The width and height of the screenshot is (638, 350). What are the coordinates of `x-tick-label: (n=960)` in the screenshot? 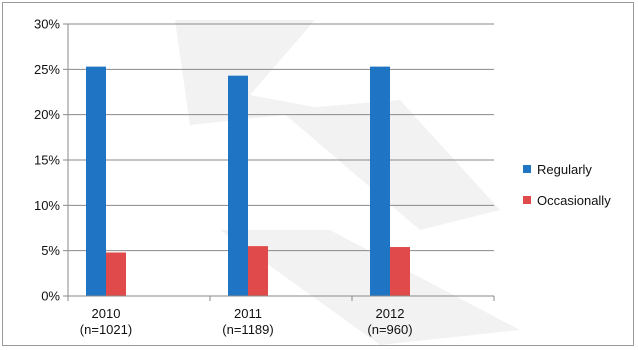 It's located at (389, 329).